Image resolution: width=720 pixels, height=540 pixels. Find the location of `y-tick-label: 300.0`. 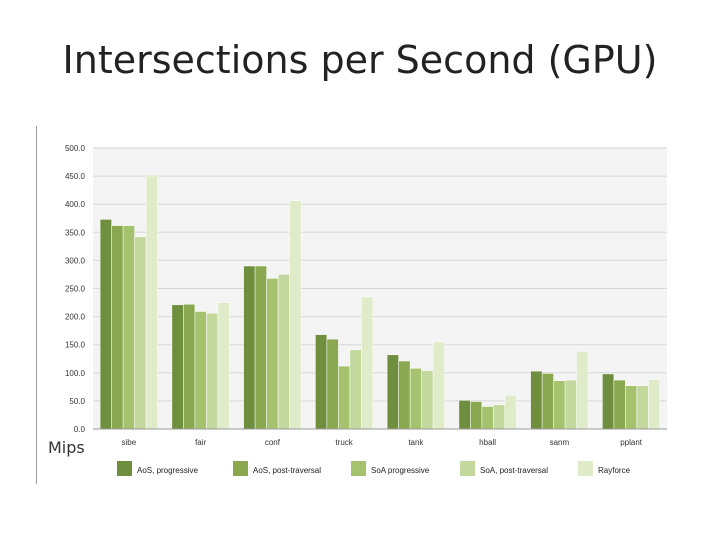

y-tick-label: 300.0 is located at coordinates (75, 260).